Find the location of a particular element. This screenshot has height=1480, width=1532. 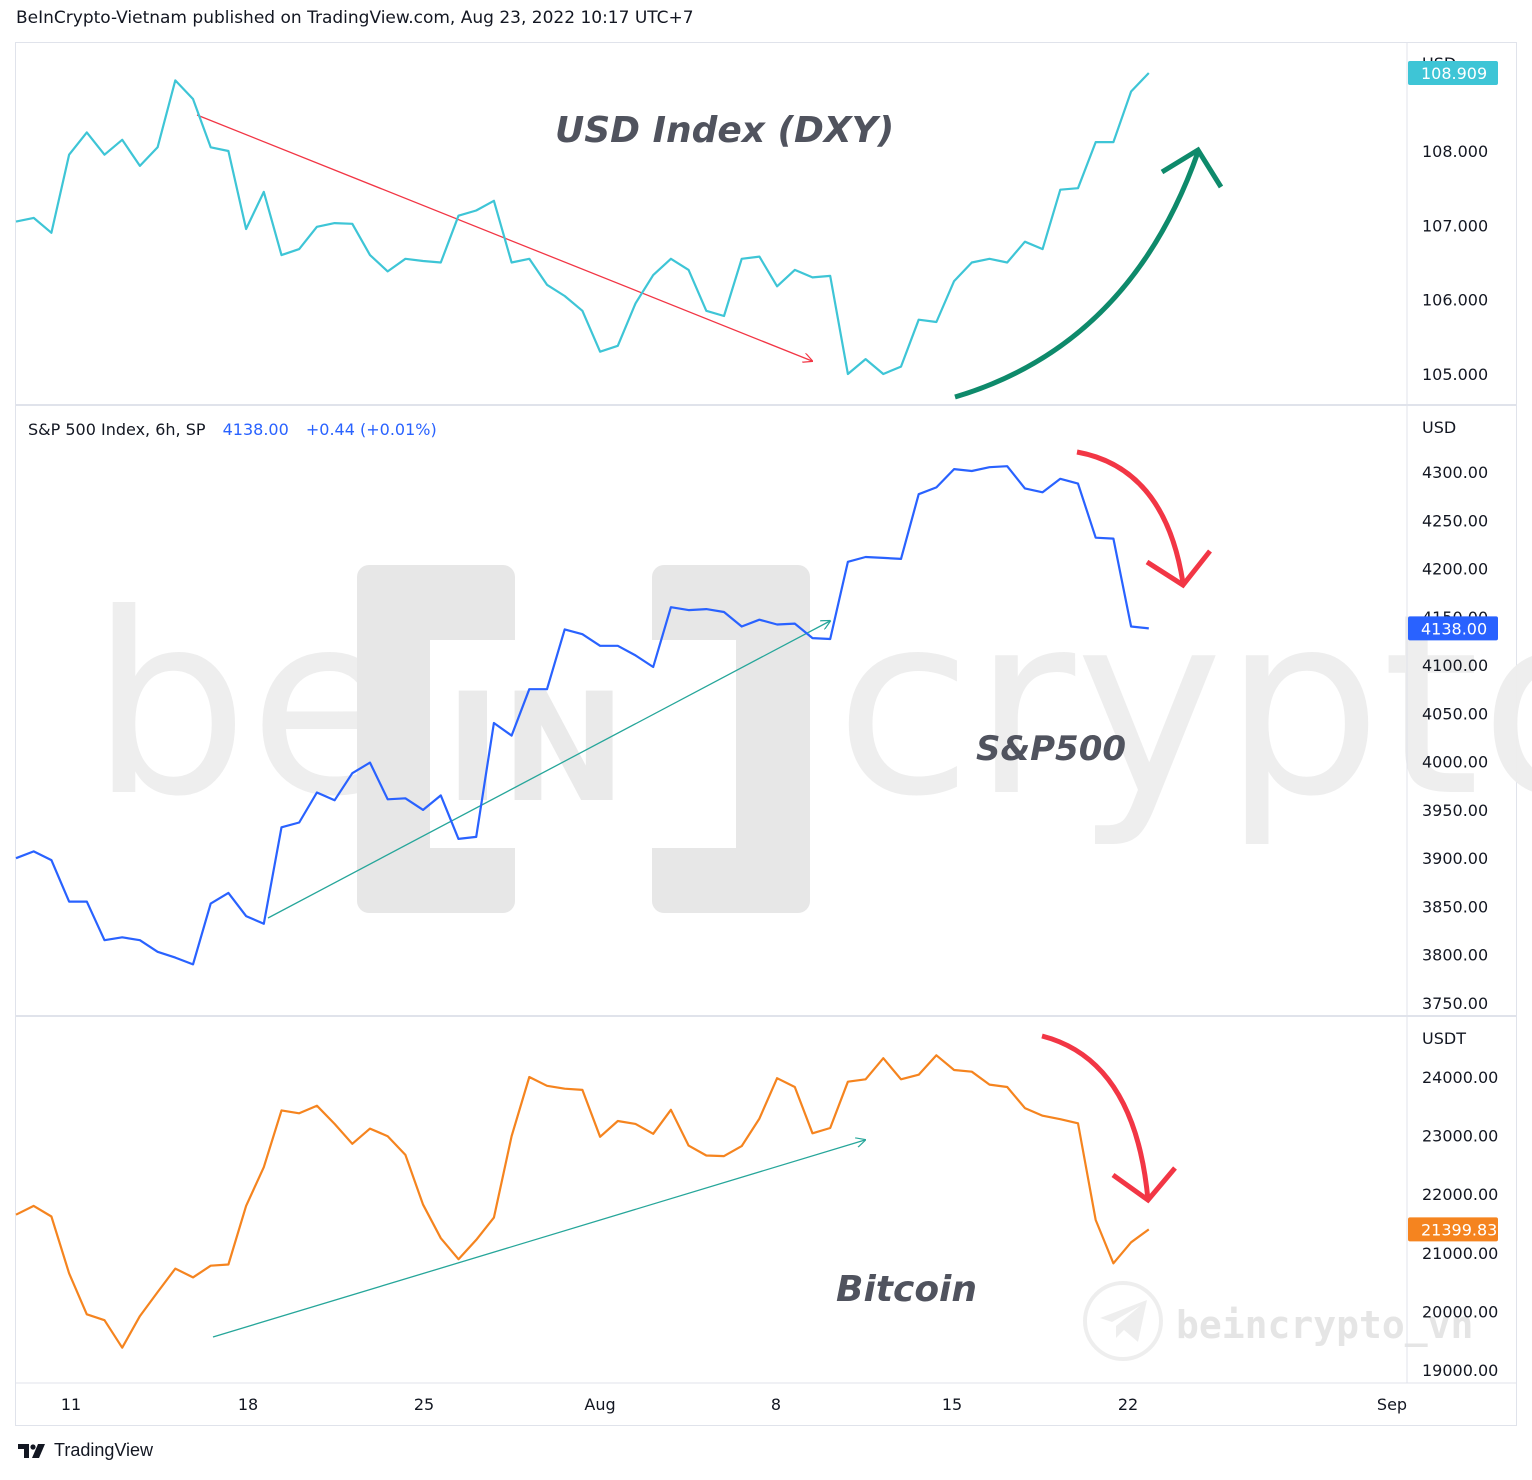

spx-annotation: S&P500 is located at coordinates (1051, 749).